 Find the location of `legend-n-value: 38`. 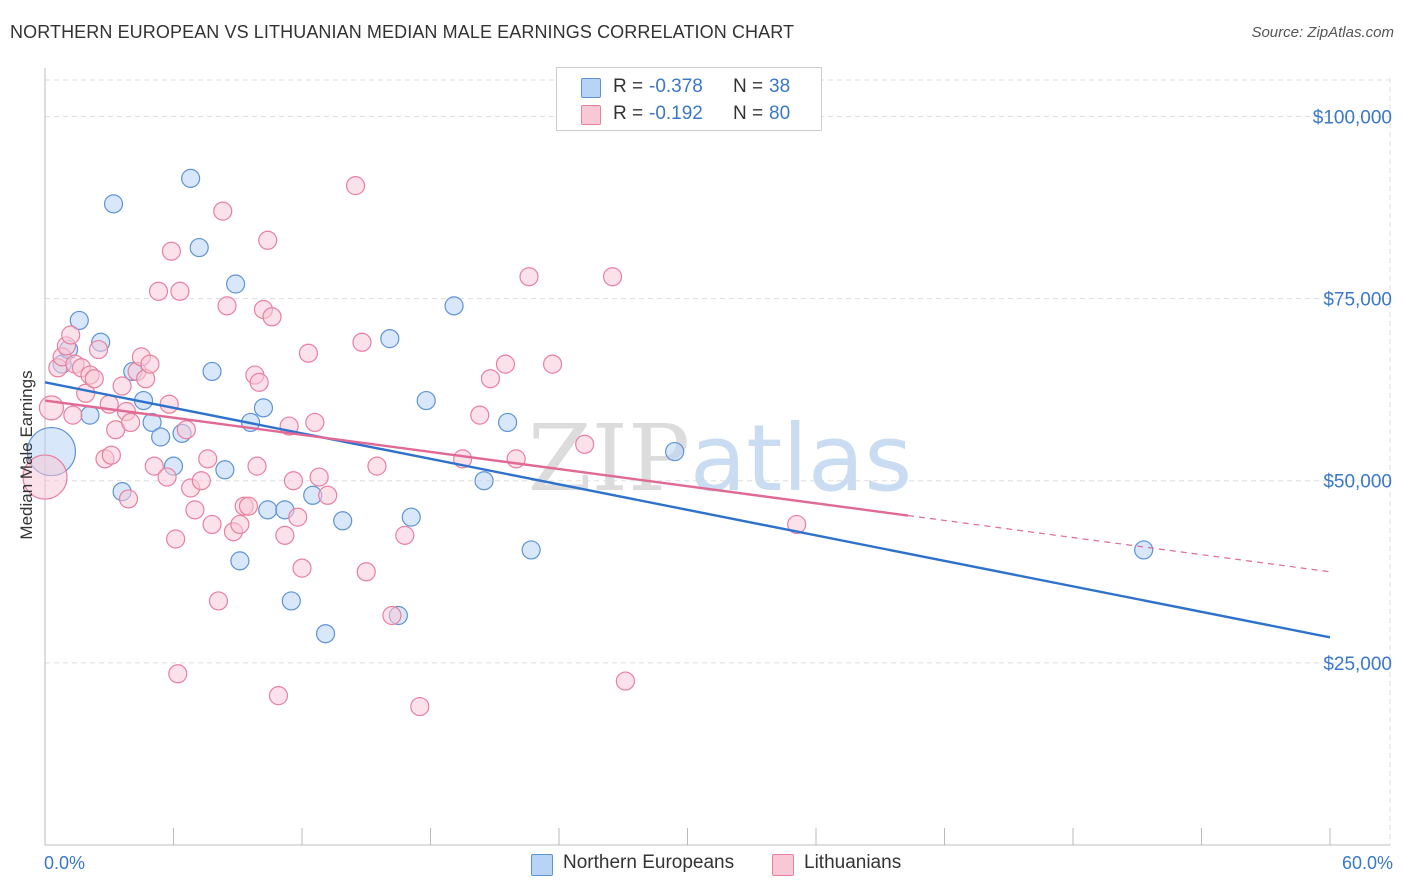

legend-n-value: 38 is located at coordinates (780, 86).